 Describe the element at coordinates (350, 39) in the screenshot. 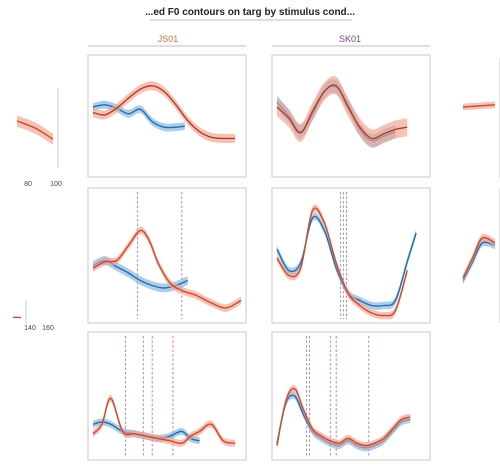

I see `column-label-sk01: SK01` at that location.